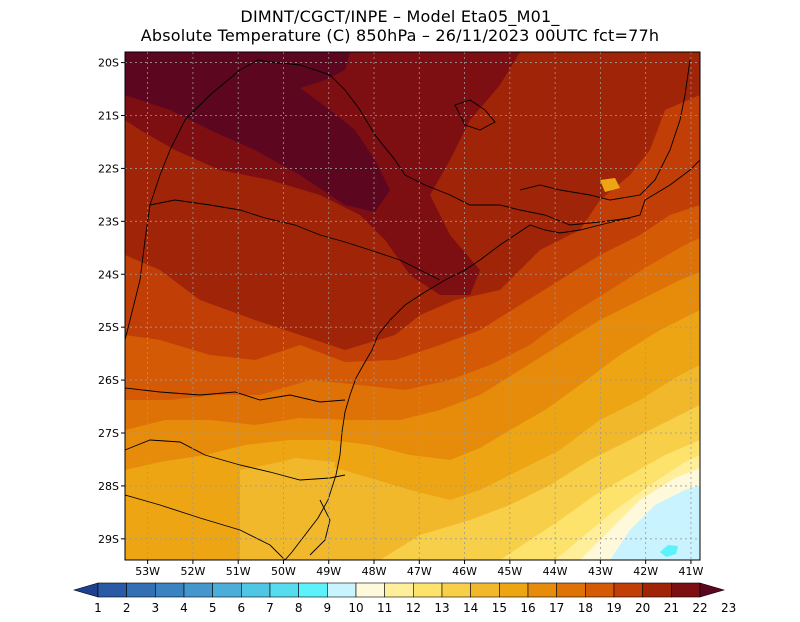  I want to click on colorbar-arrow-low, so click(85, 590).